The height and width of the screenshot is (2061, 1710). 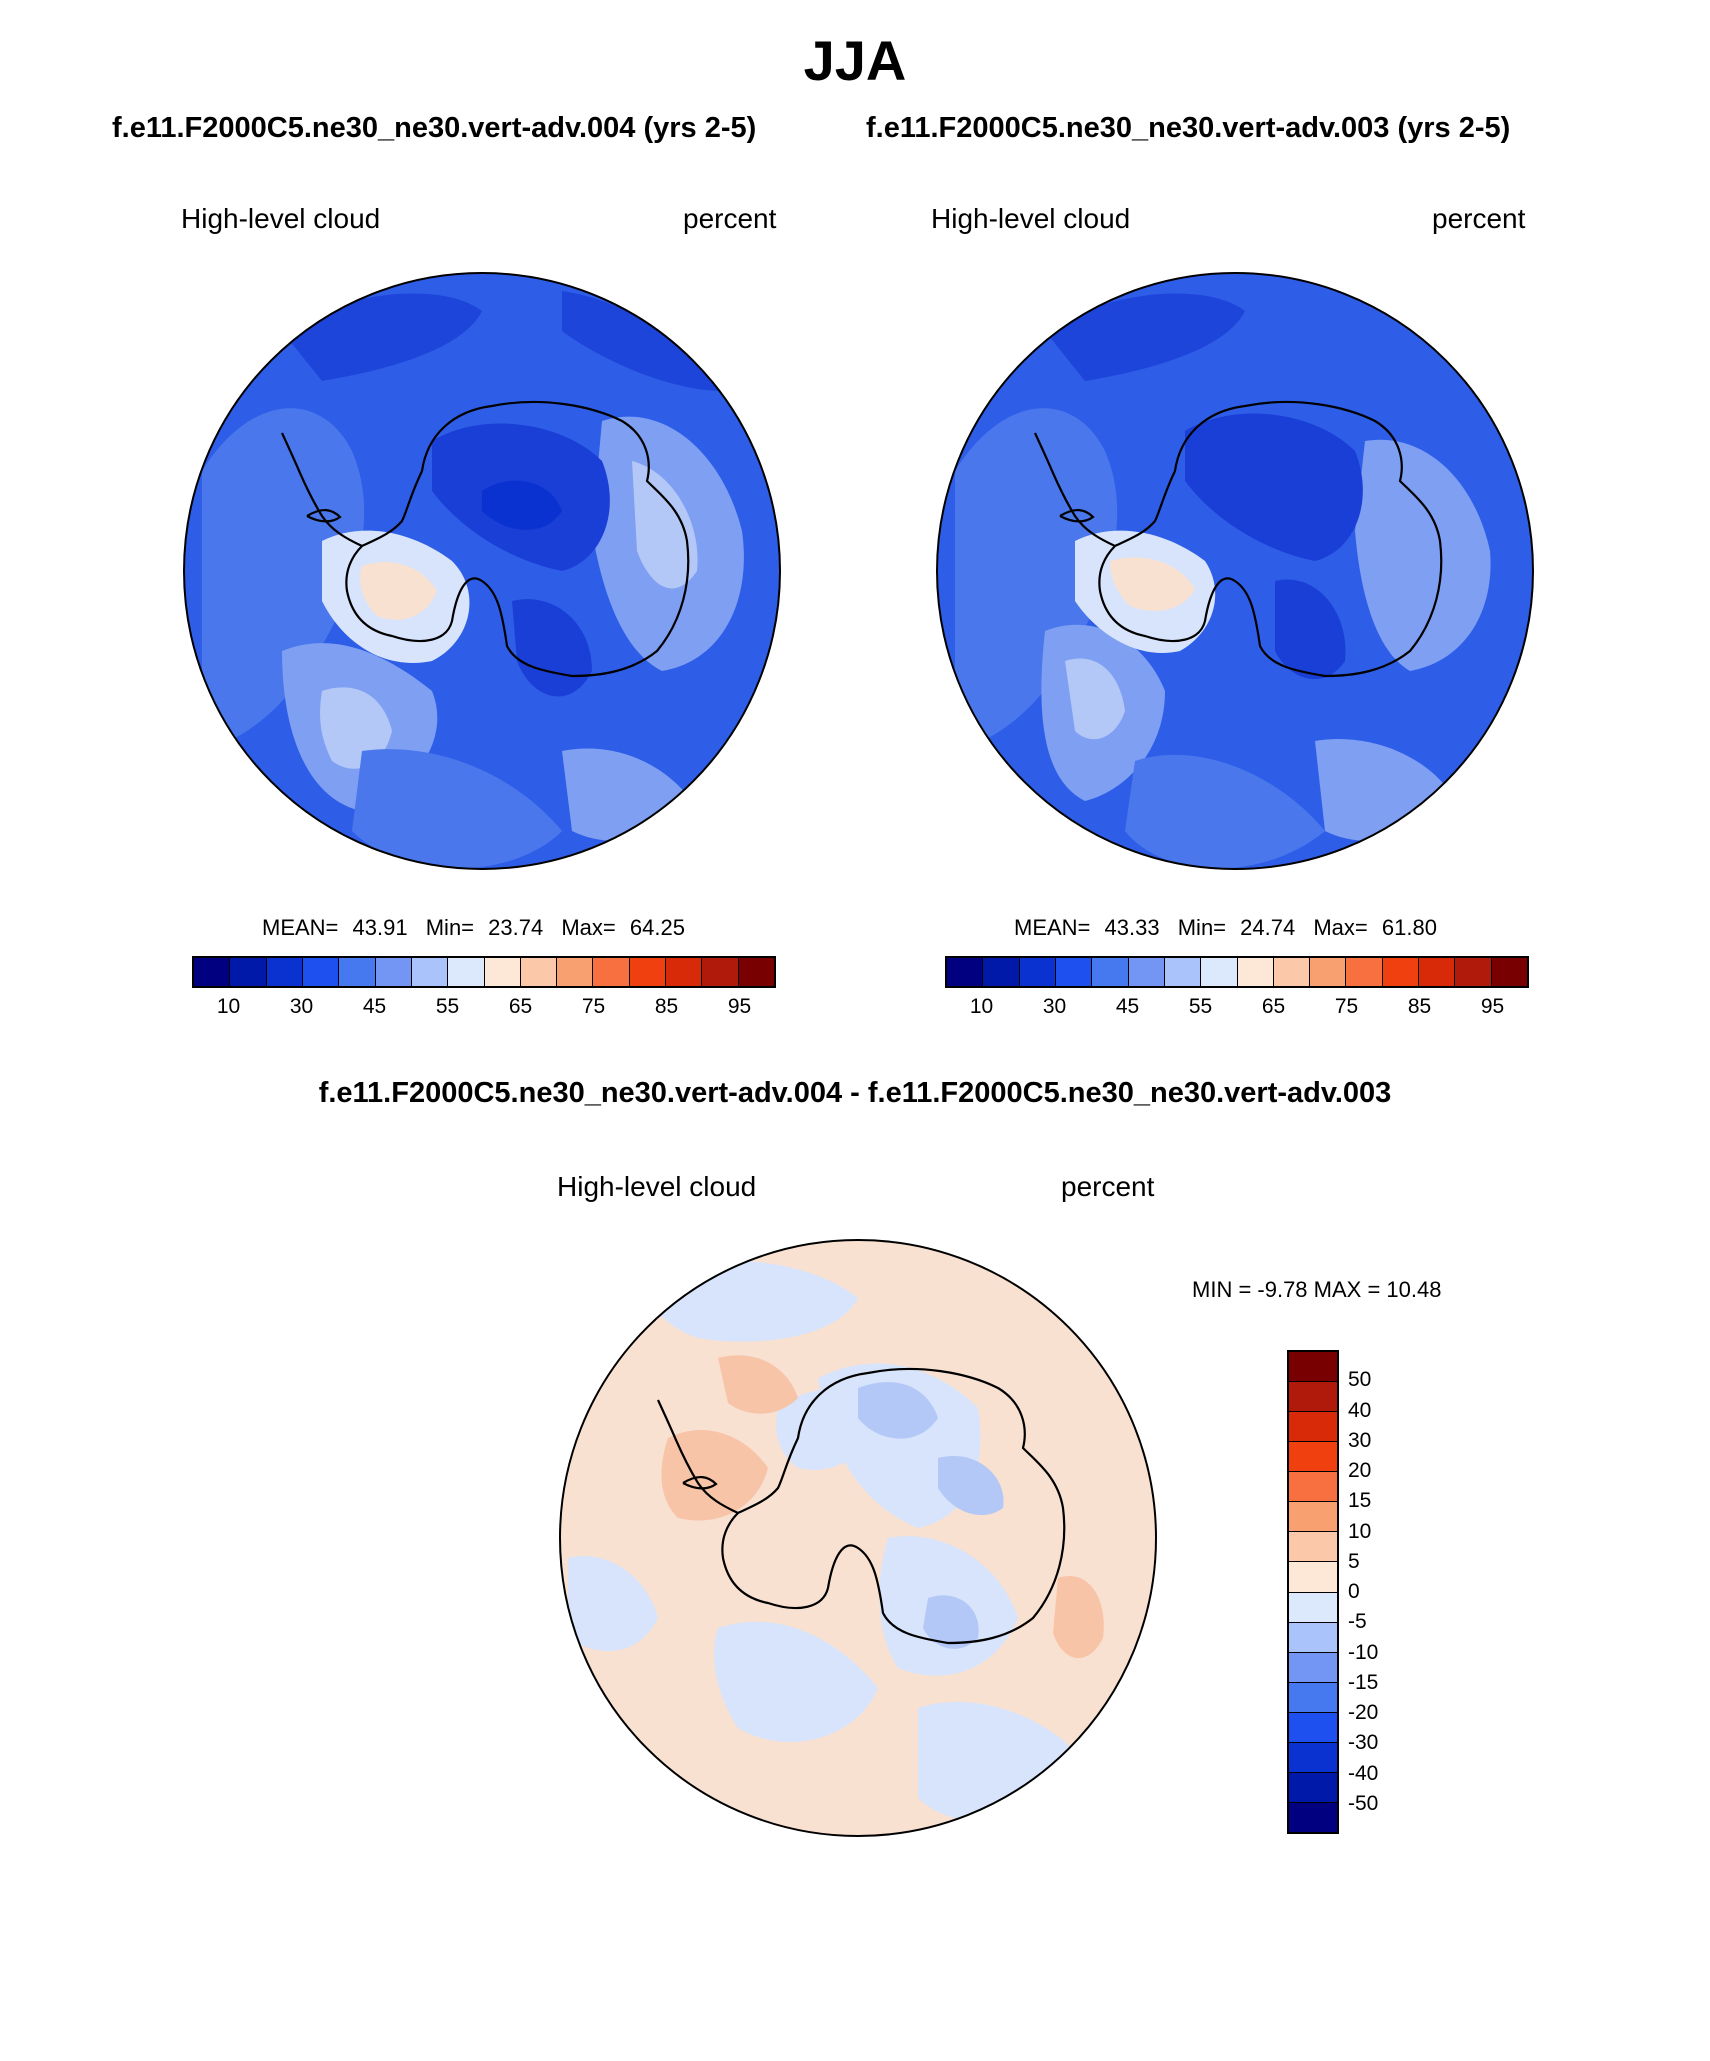 I want to click on colorbar-tick-label: -20, so click(x=1363, y=1712).